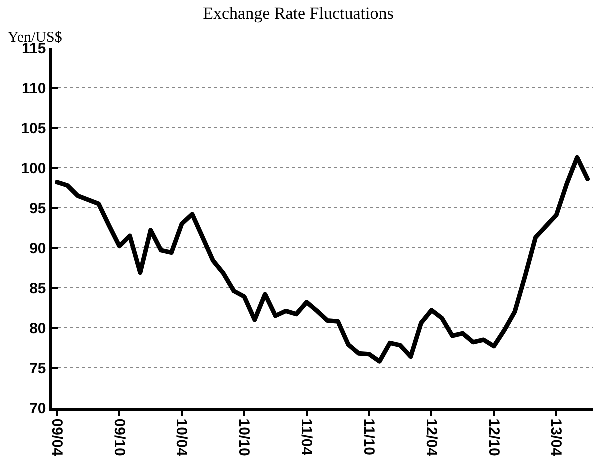 Image resolution: width=597 pixels, height=468 pixels. What do you see at coordinates (556, 437) in the screenshot?
I see `x-tick-label: 13/04` at bounding box center [556, 437].